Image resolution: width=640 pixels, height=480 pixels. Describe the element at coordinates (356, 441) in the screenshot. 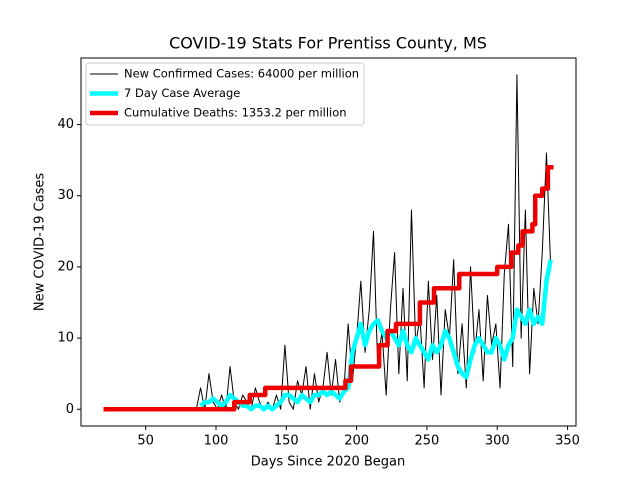

I see `x-tick-label: 200` at that location.